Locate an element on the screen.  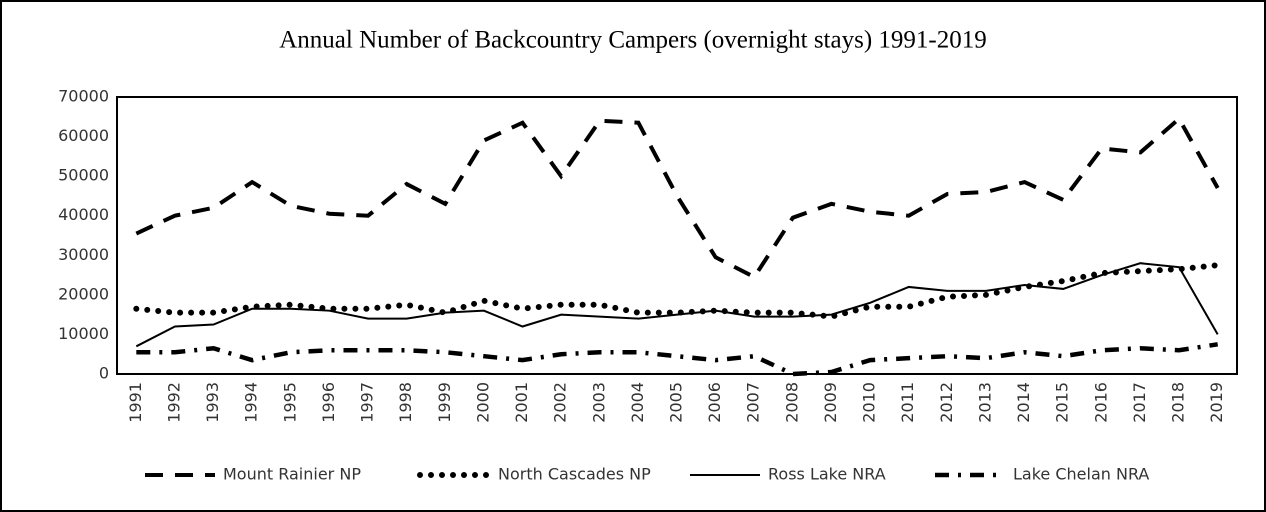
y-tick-label: 10000 is located at coordinates (83, 333).